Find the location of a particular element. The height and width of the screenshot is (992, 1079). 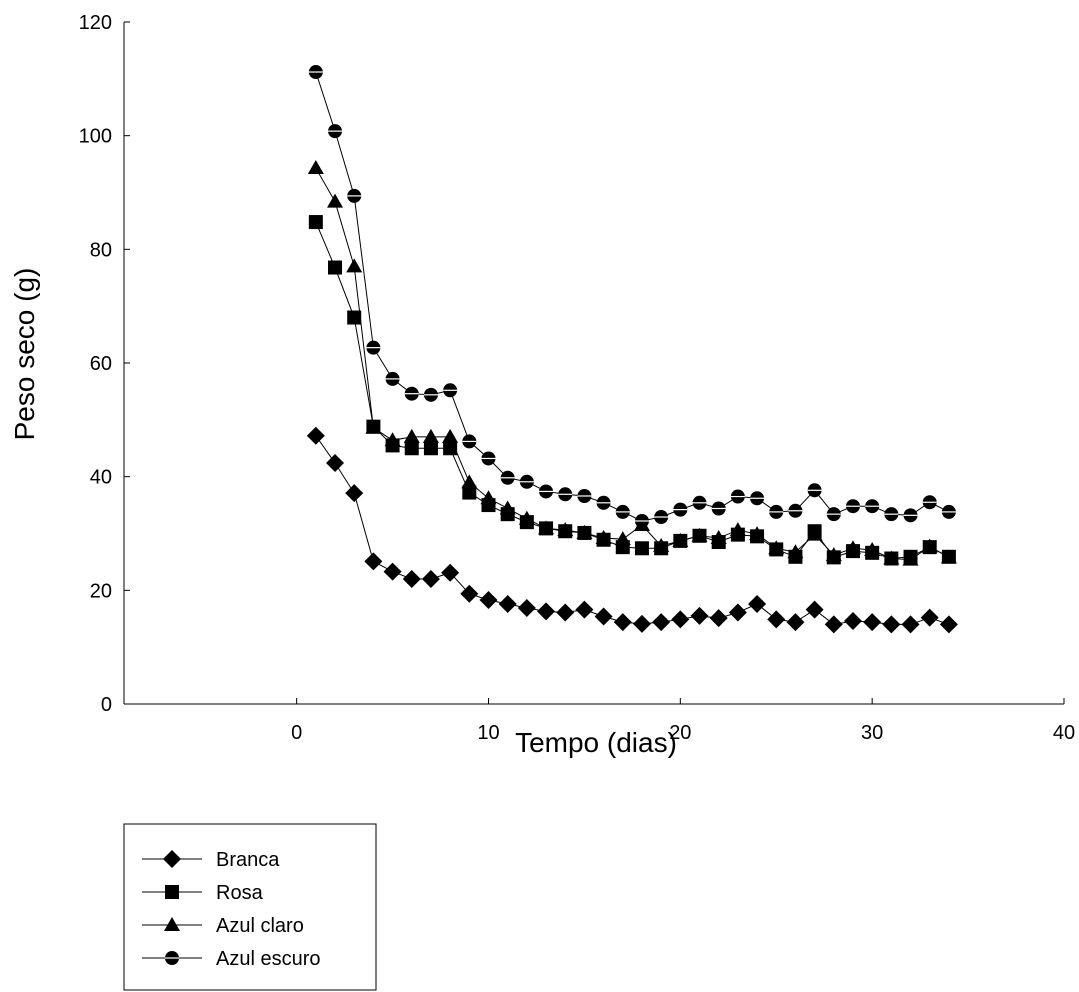

x-tick-label: 40 is located at coordinates (1064, 733).